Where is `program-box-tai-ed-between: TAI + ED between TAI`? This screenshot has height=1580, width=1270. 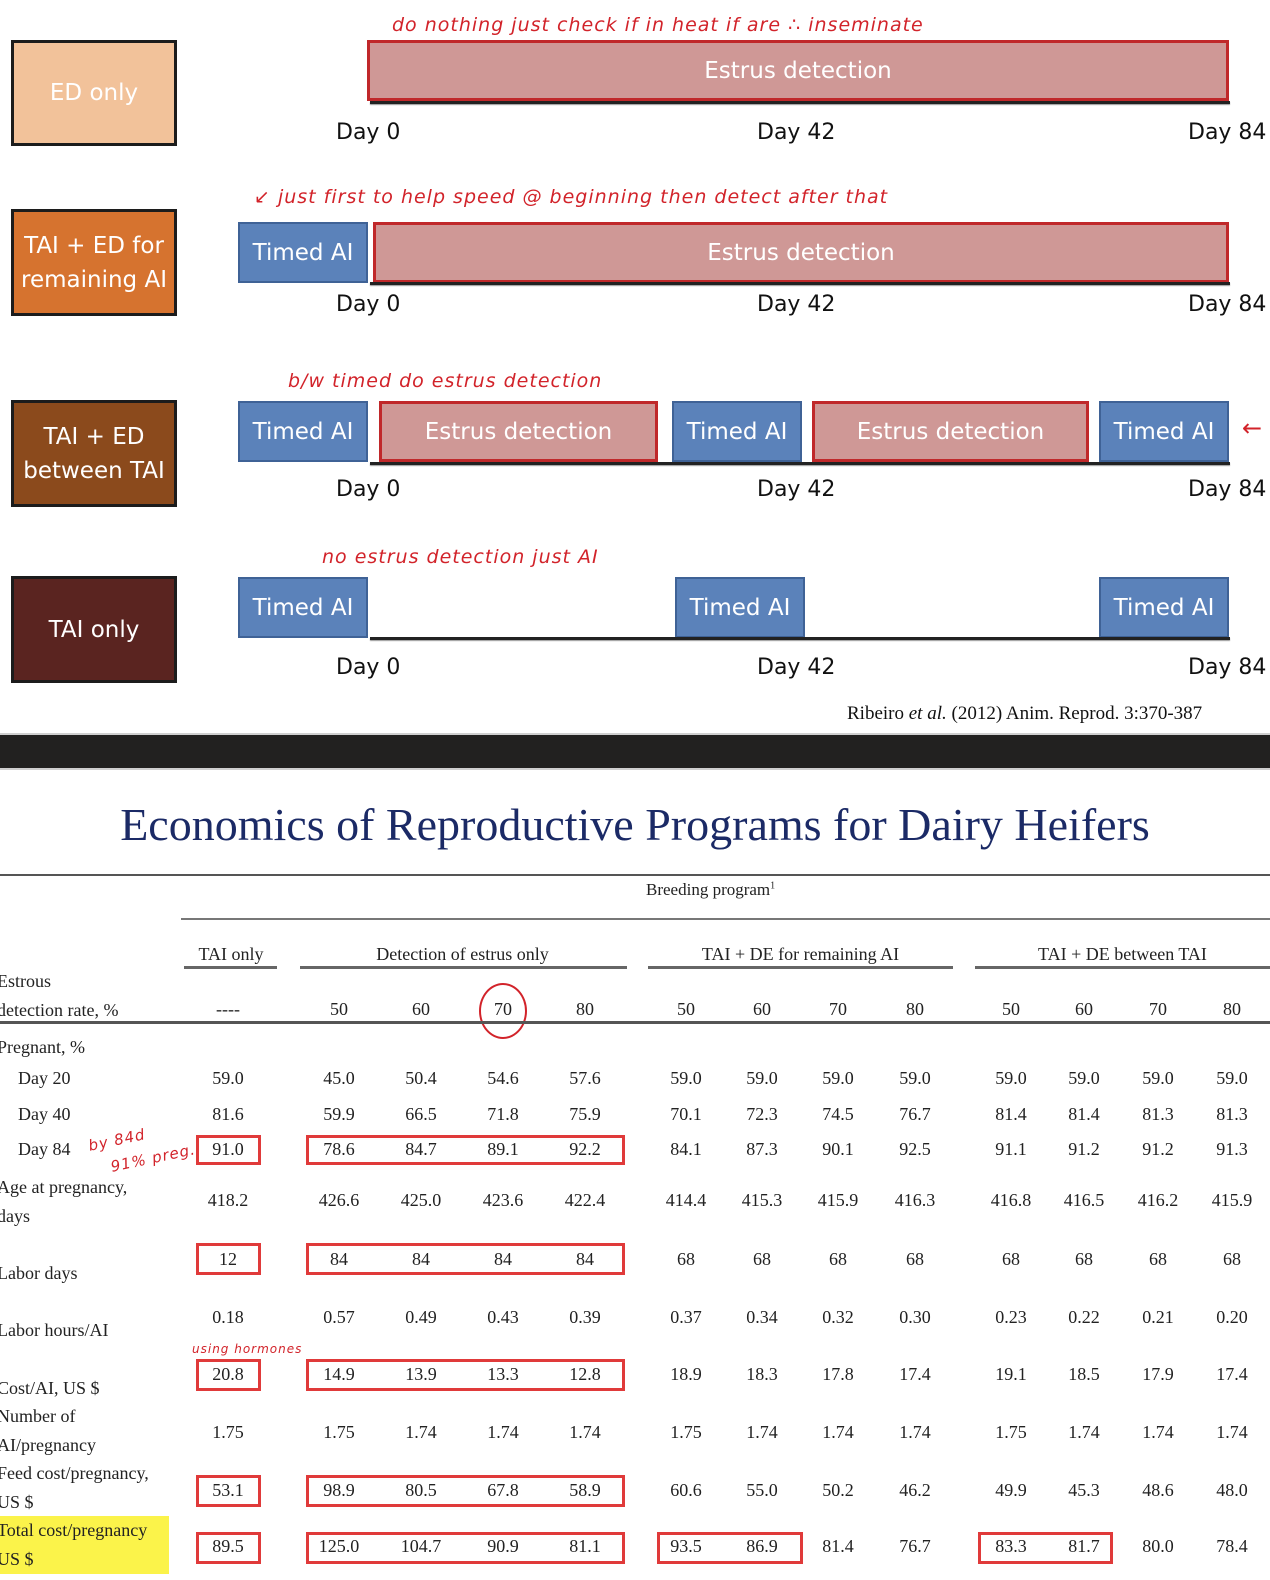
program-box-tai-ed-between: TAI + ED between TAI is located at coordinates (94, 453).